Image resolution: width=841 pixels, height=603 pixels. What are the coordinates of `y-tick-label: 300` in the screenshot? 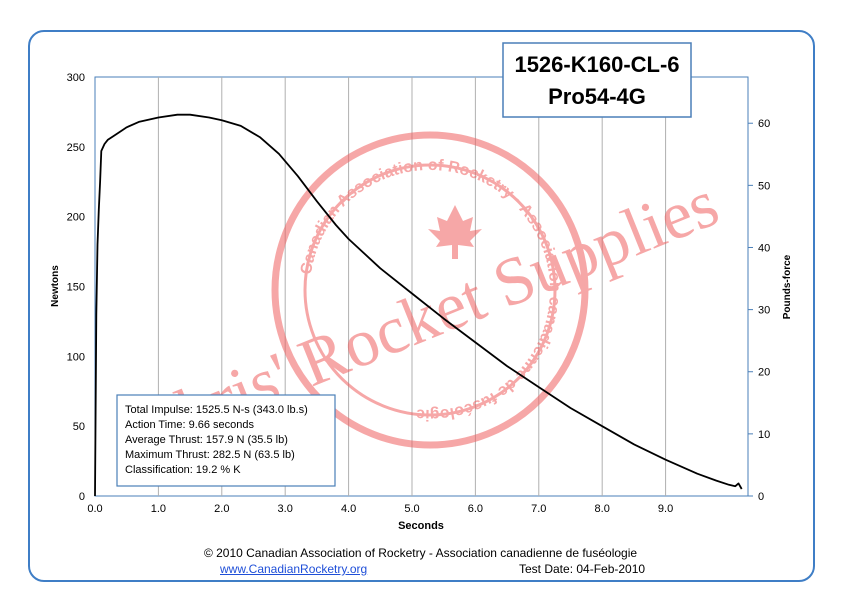 It's located at (76, 78).